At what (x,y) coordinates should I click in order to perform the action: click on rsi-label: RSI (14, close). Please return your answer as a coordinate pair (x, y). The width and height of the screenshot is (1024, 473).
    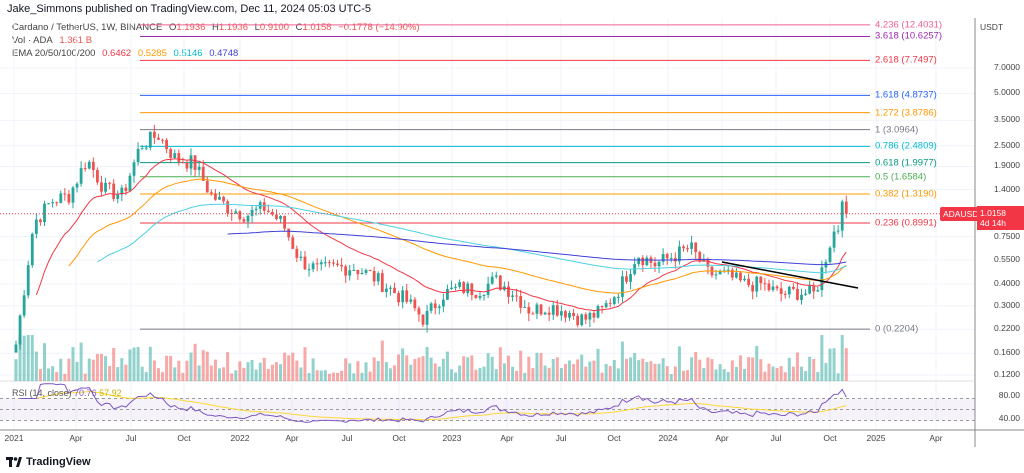
    Looking at the image, I should click on (42, 393).